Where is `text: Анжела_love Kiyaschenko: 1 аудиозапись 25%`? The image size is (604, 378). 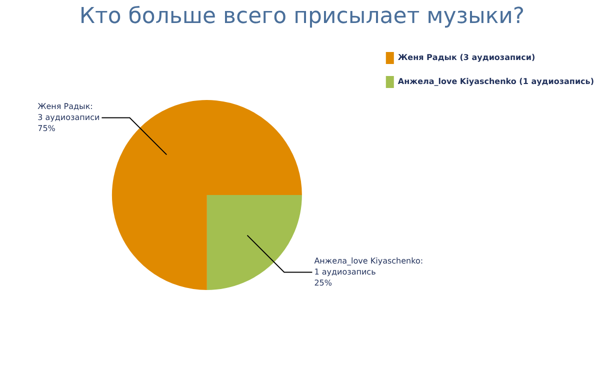 text: Анжела_love Kiyaschenko: 1 аудиозапись 25% is located at coordinates (369, 272).